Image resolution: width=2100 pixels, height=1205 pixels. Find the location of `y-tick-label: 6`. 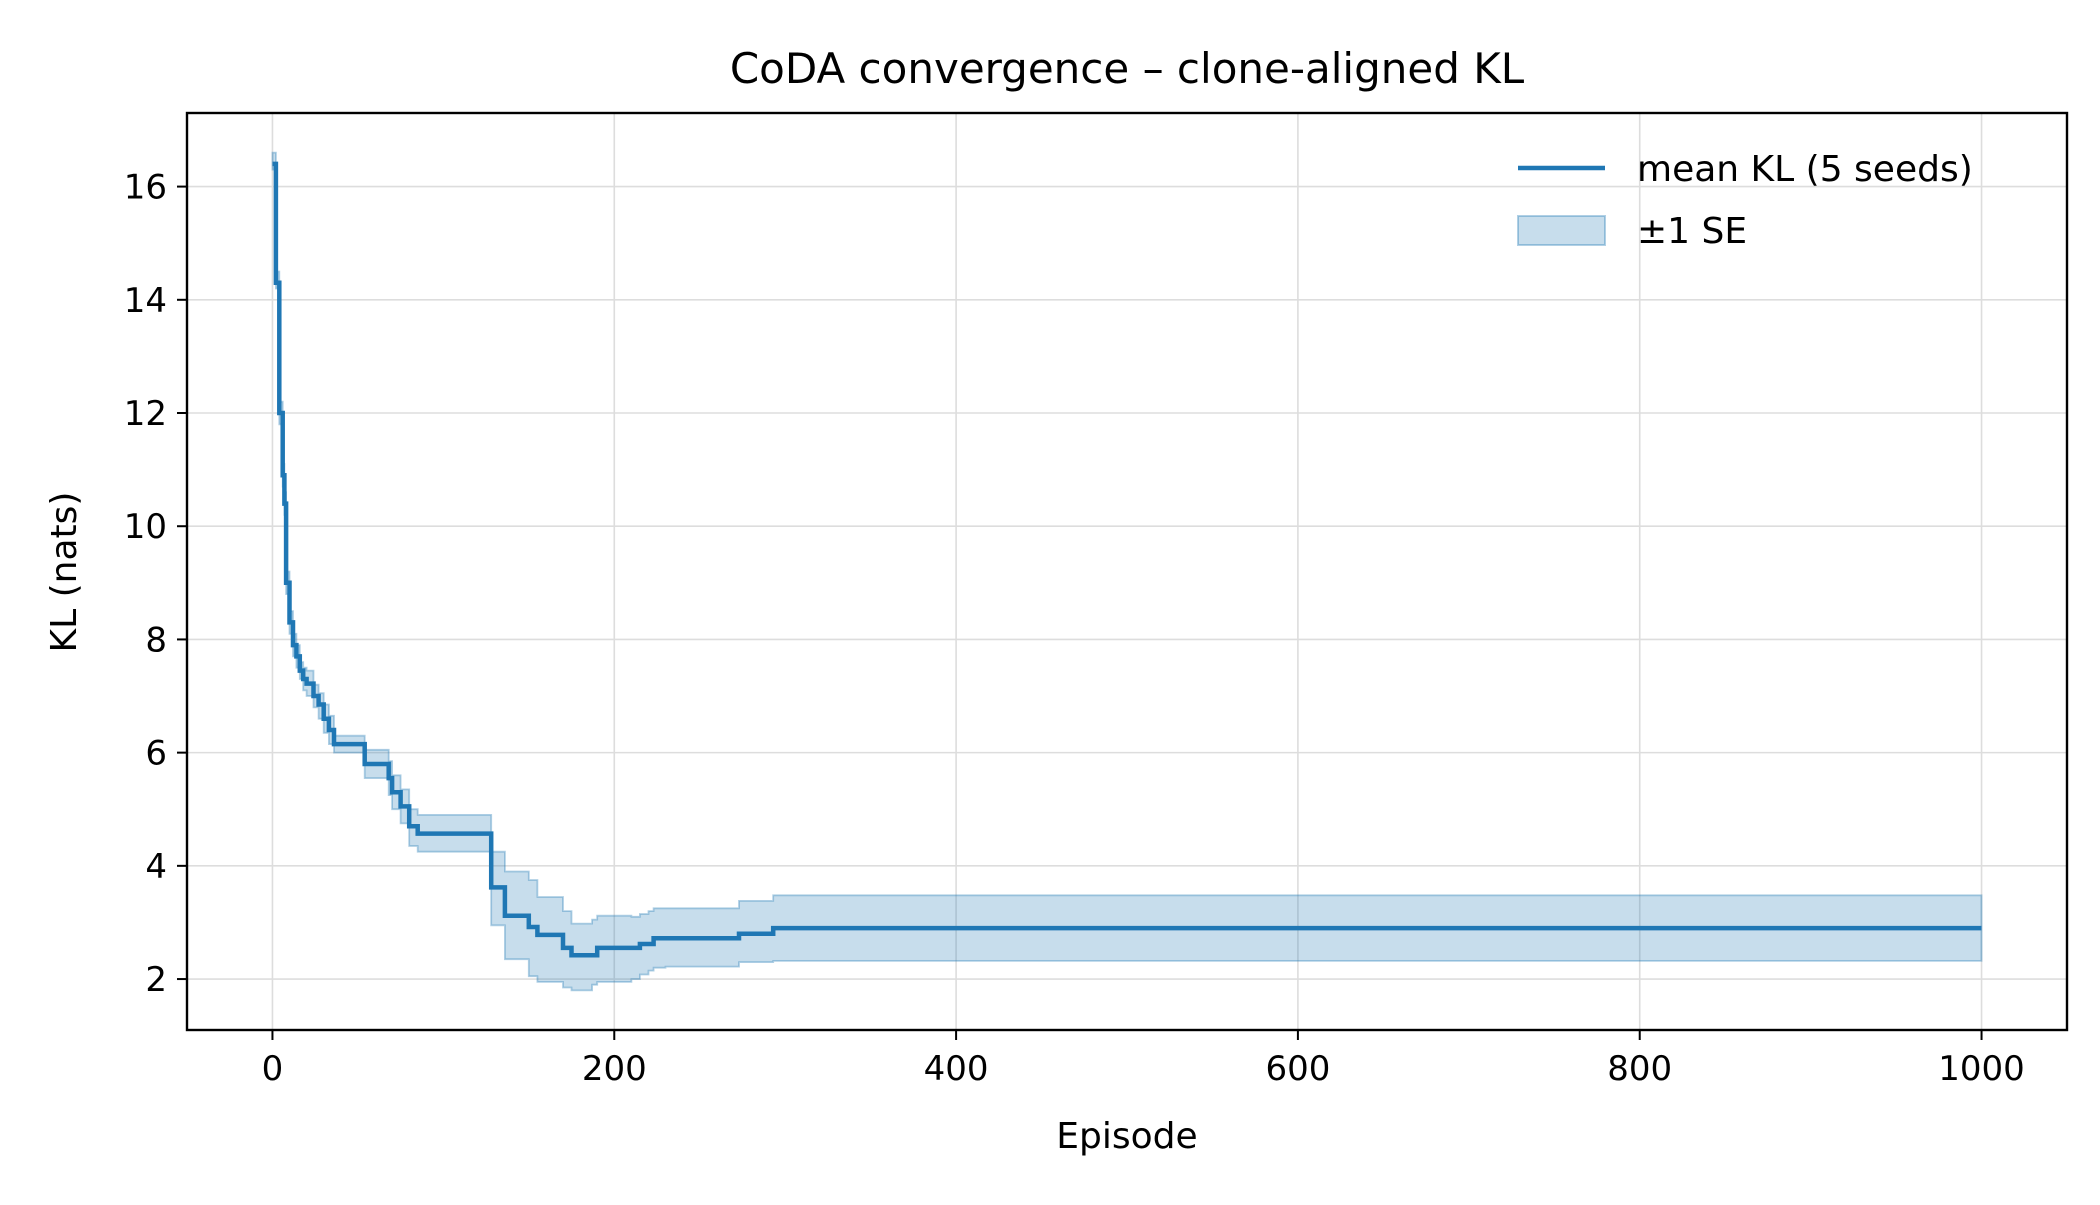

y-tick-label: 6 is located at coordinates (156, 754).